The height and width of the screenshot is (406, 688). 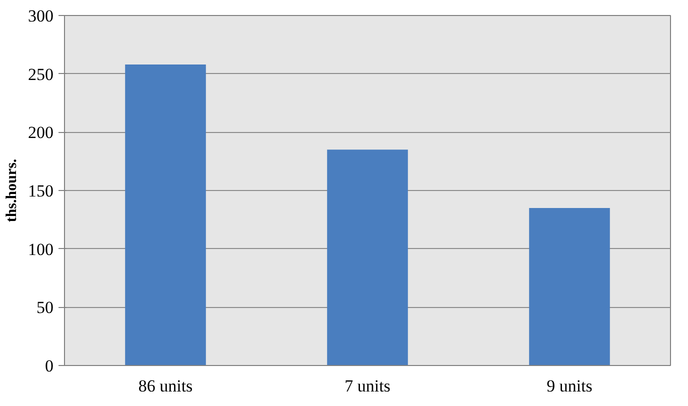 What do you see at coordinates (41, 191) in the screenshot?
I see `y-tick-label: 150` at bounding box center [41, 191].